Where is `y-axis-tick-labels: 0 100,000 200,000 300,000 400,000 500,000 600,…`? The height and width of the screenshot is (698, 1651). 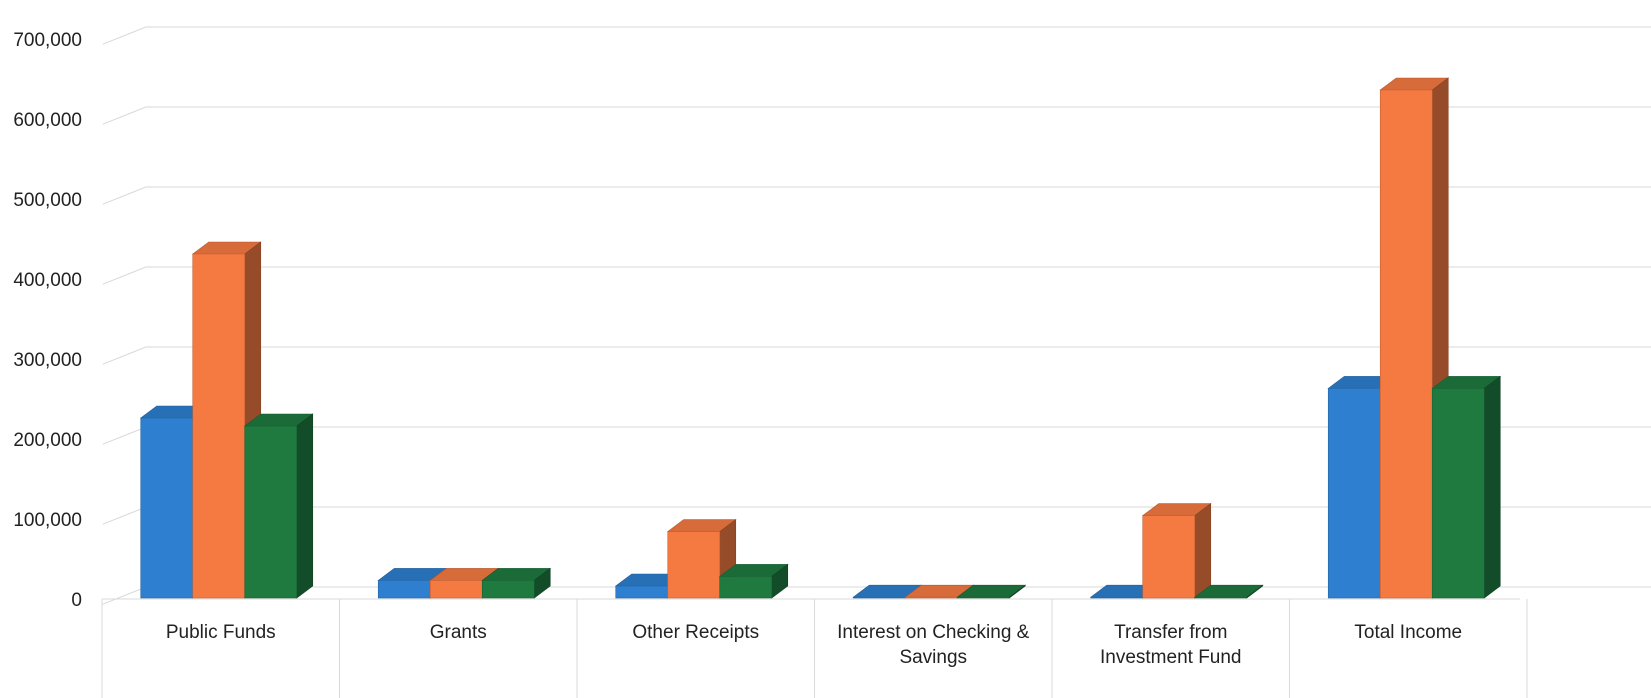 y-axis-tick-labels: 0 100,000 200,000 300,000 400,000 500,000 600,… is located at coordinates (47, 320).